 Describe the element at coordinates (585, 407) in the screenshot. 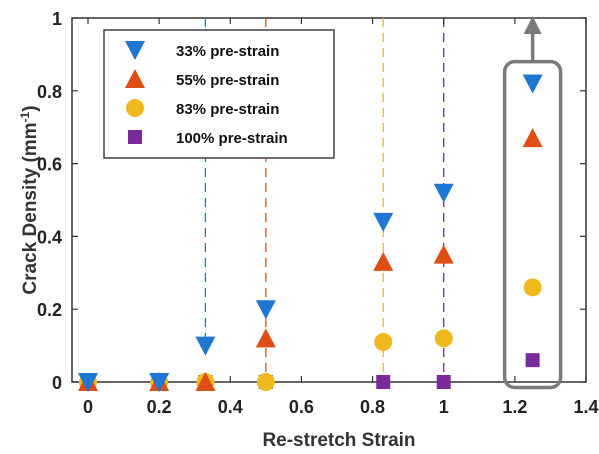

I see `x-tick-label: 1.4` at that location.